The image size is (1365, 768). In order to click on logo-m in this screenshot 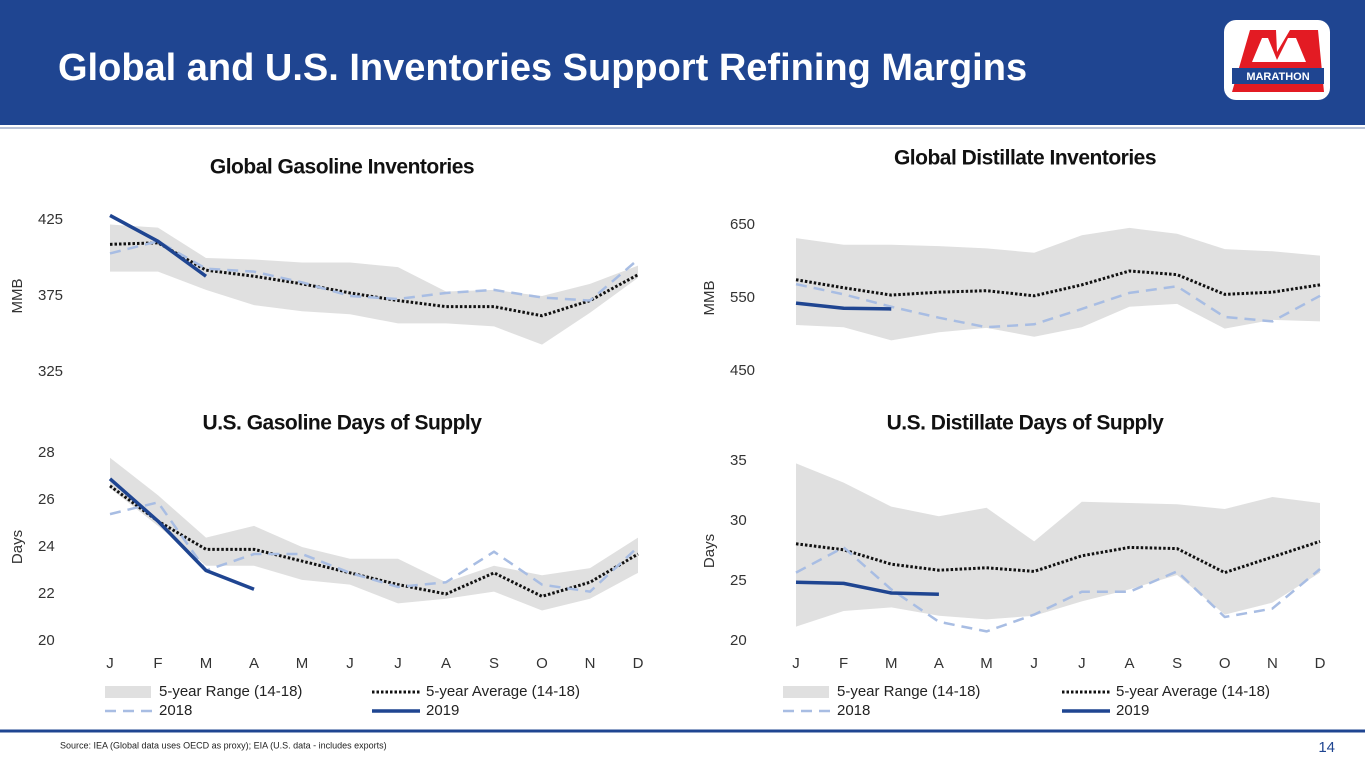, I will do `click(1279, 50)`.